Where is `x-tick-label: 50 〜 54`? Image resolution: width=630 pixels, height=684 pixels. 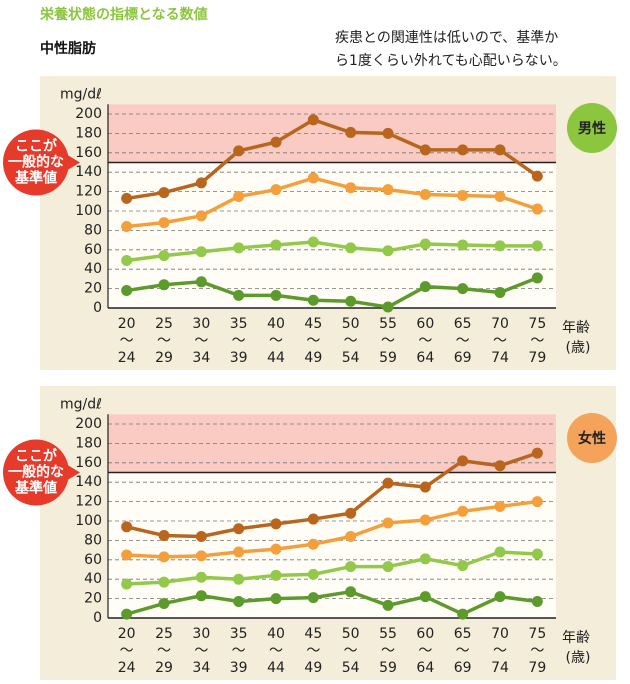 x-tick-label: 50 〜 54 is located at coordinates (351, 341).